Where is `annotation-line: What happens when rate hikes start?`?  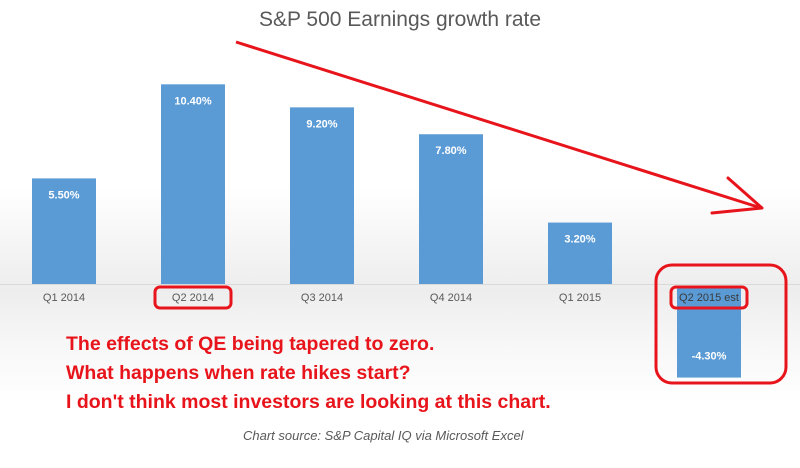 annotation-line: What happens when rate hikes start? is located at coordinates (238, 373).